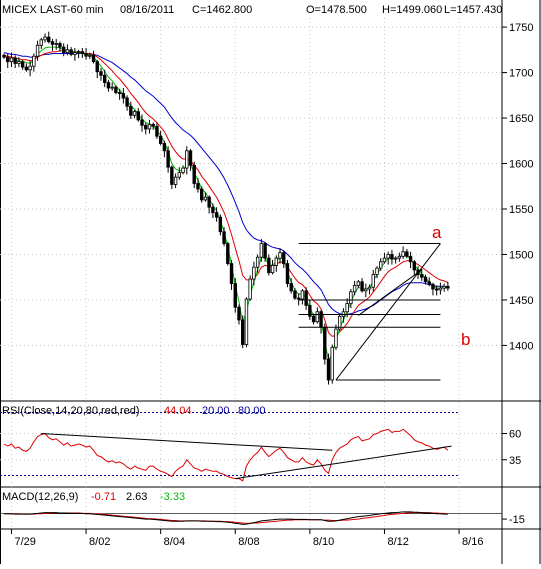  I want to click on price-tick-label: 1450, so click(521, 301).